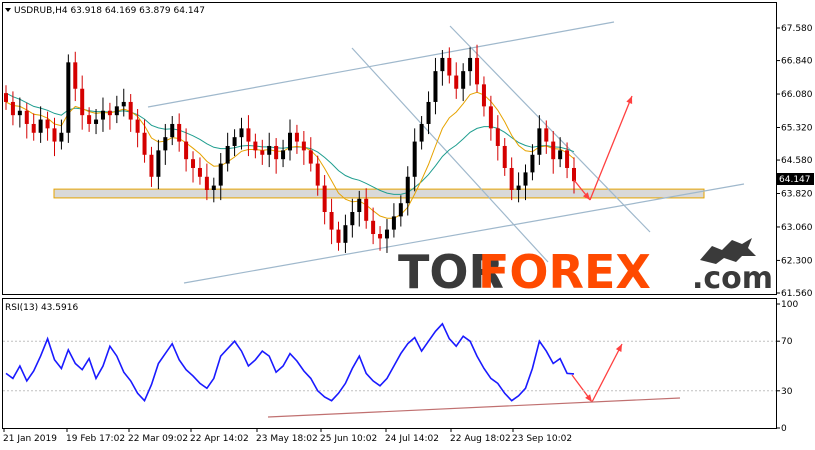 This screenshot has height=450, width=815. Describe the element at coordinates (797, 95) in the screenshot. I see `price-tick-label: 66.080` at that location.